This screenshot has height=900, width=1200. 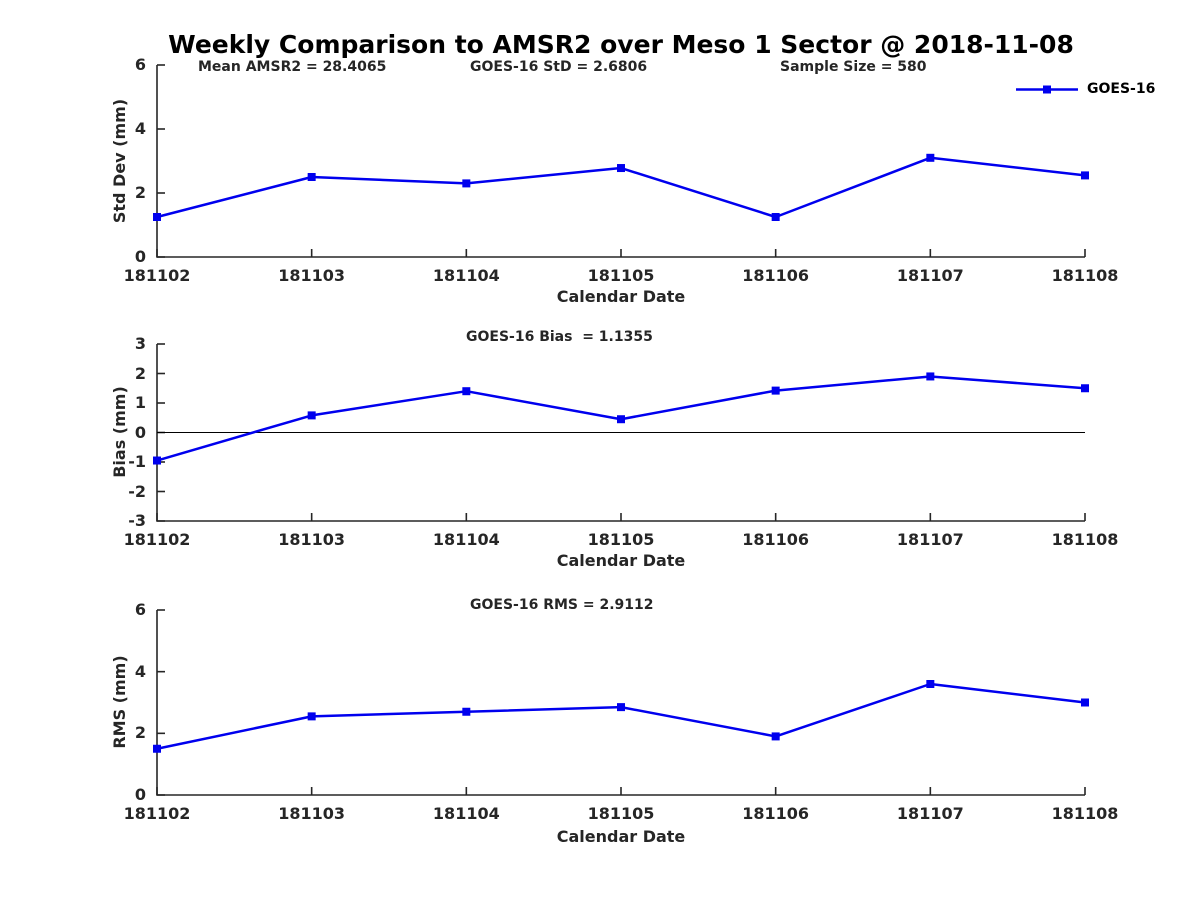 I want to click on y-tick-label: -1, so click(x=137, y=461).